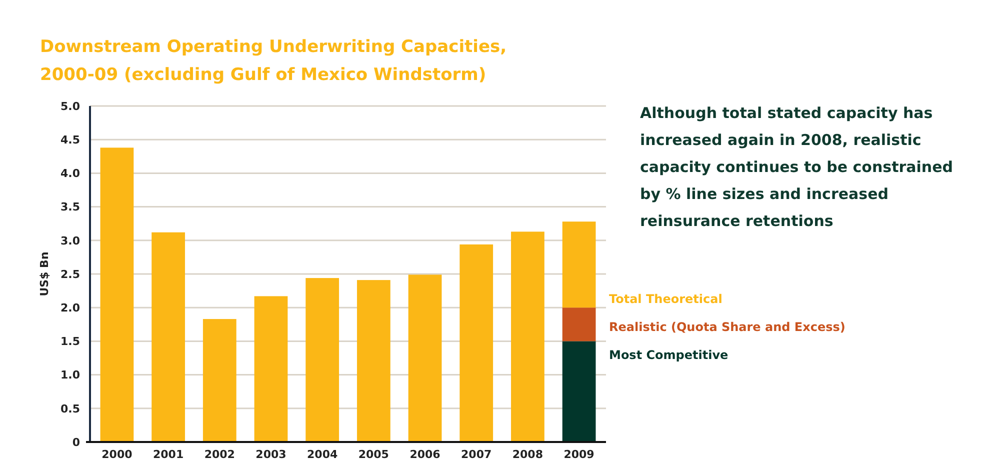  Describe the element at coordinates (70, 139) in the screenshot. I see `y-tick-label: 4.5` at that location.